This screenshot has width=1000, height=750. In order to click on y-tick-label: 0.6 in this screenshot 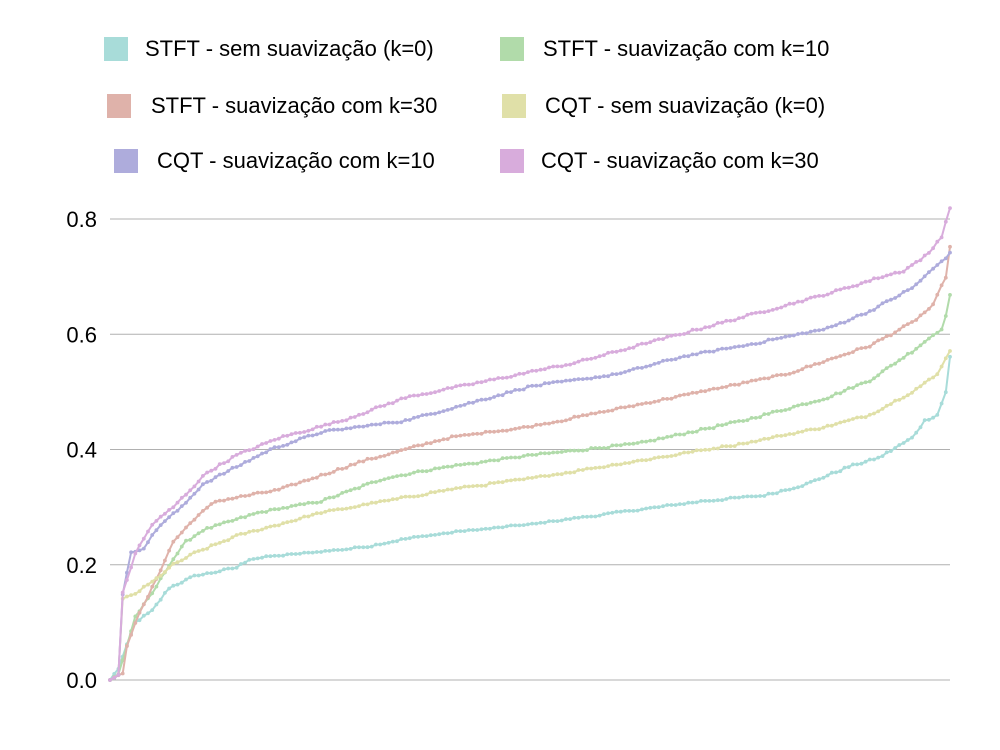, I will do `click(81, 334)`.